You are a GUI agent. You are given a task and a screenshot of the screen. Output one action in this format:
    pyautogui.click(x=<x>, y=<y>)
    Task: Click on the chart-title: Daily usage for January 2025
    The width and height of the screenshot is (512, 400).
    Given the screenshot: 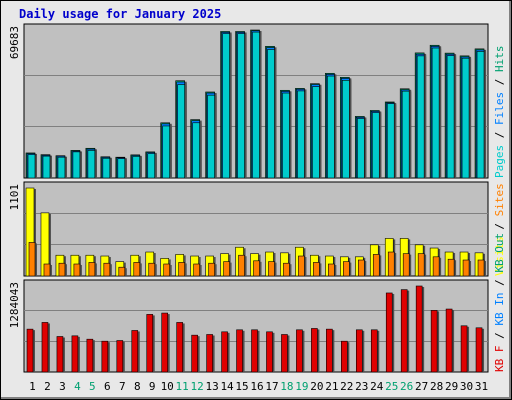 What is the action you would take?
    pyautogui.click(x=120, y=14)
    